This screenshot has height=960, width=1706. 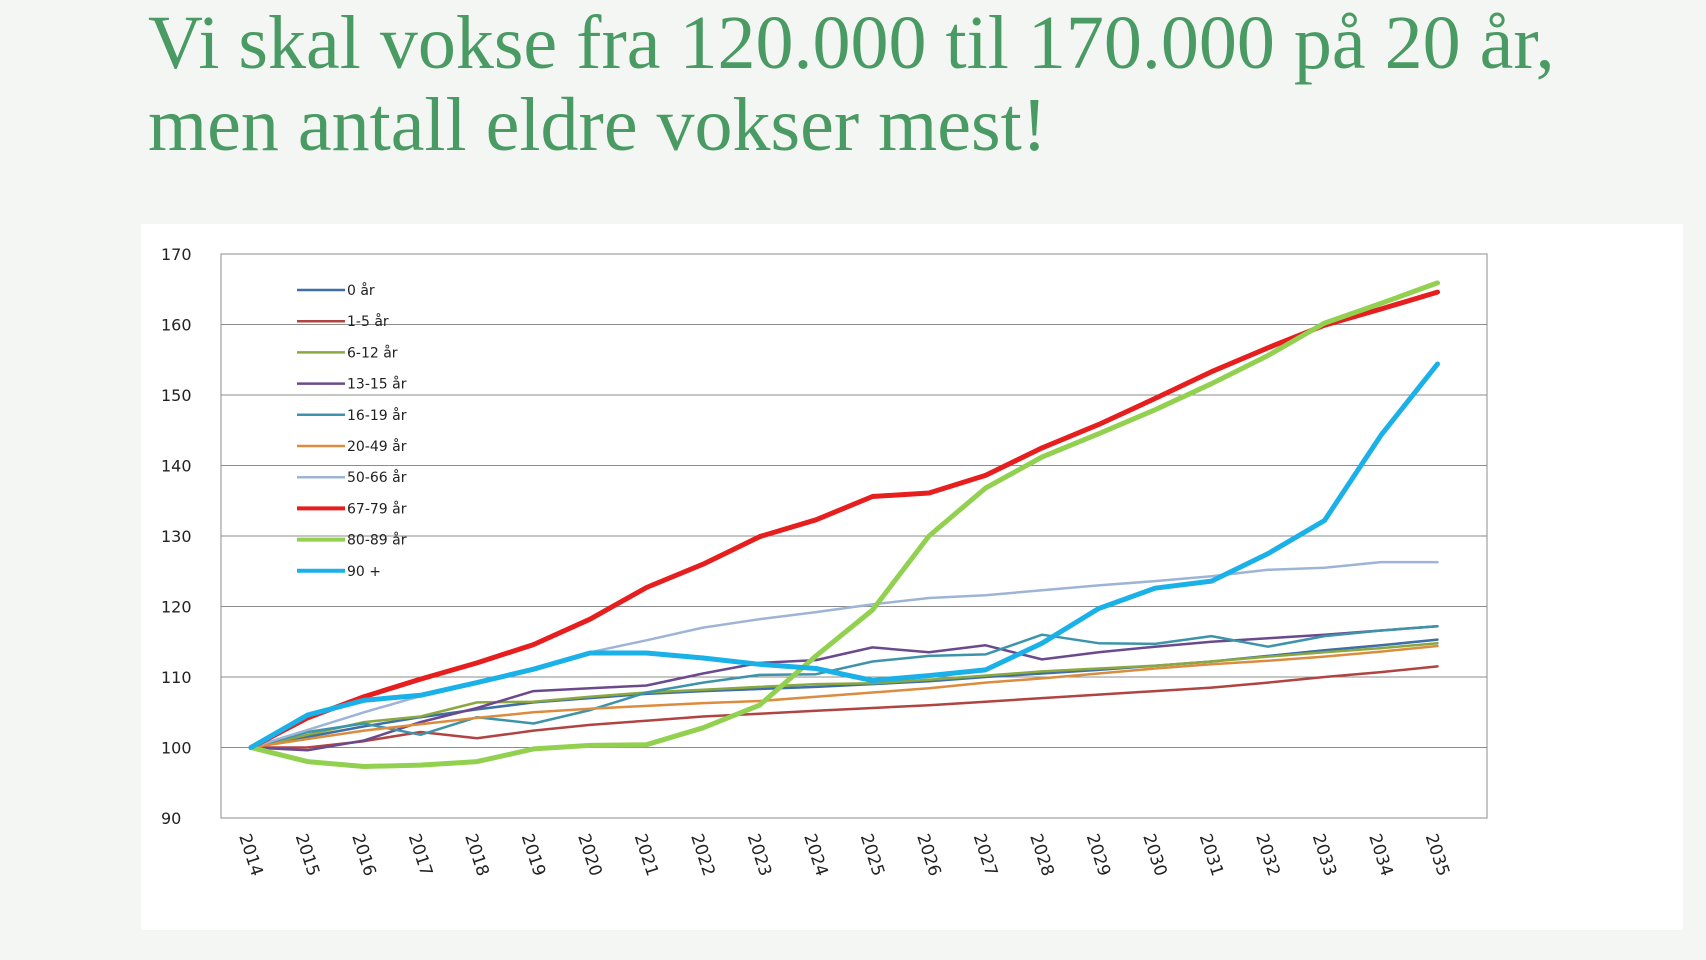 What do you see at coordinates (476, 854) in the screenshot?
I see `x-tick-label: 2018` at bounding box center [476, 854].